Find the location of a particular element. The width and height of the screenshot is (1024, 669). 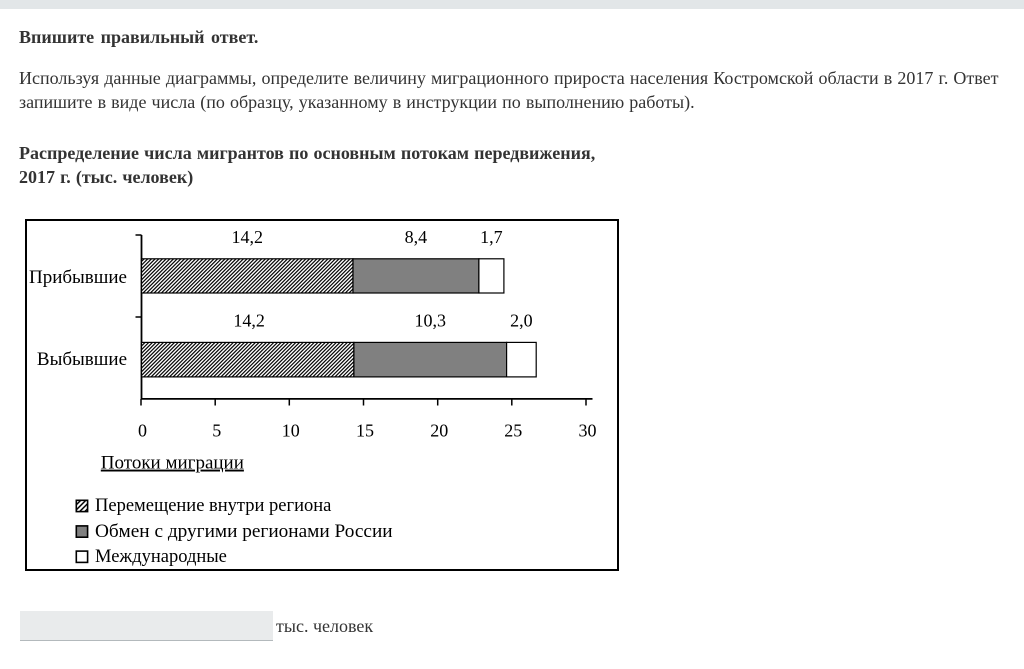

svg-text: 20 is located at coordinates (439, 430).